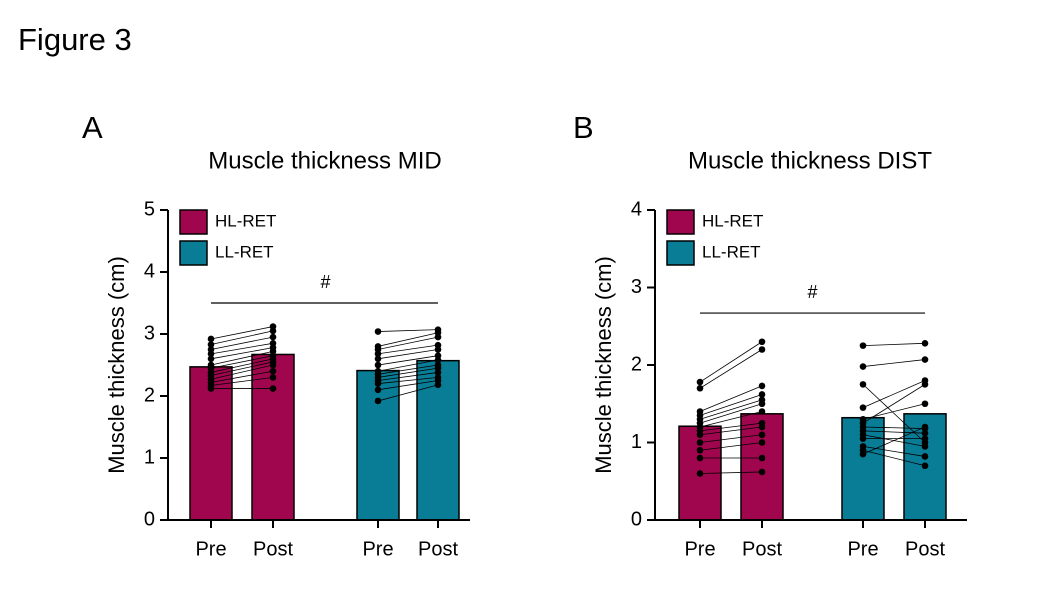  What do you see at coordinates (325, 282) in the screenshot?
I see `annotation: #` at bounding box center [325, 282].